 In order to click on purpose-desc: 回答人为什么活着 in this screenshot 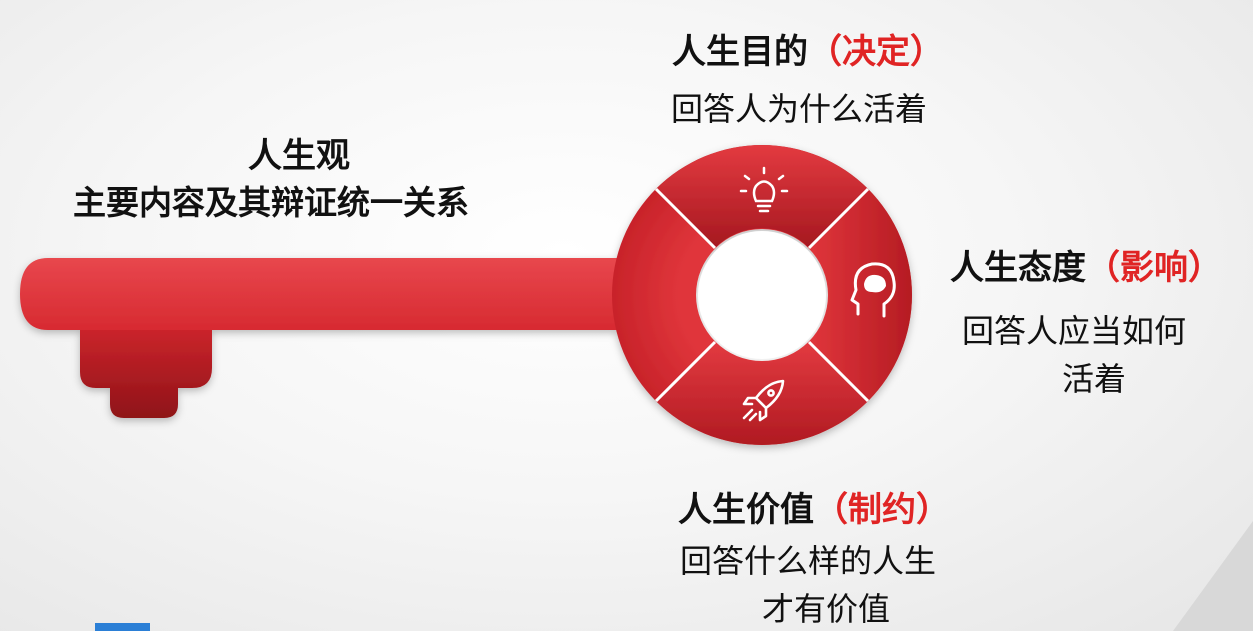, I will do `click(799, 109)`.